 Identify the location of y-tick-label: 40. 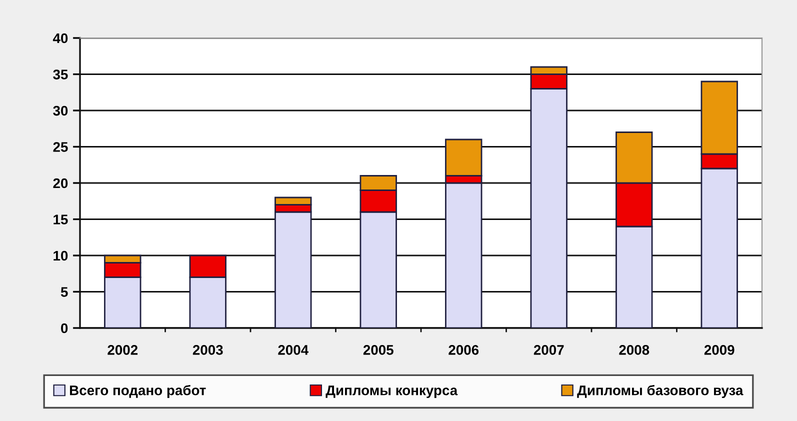
(60, 38).